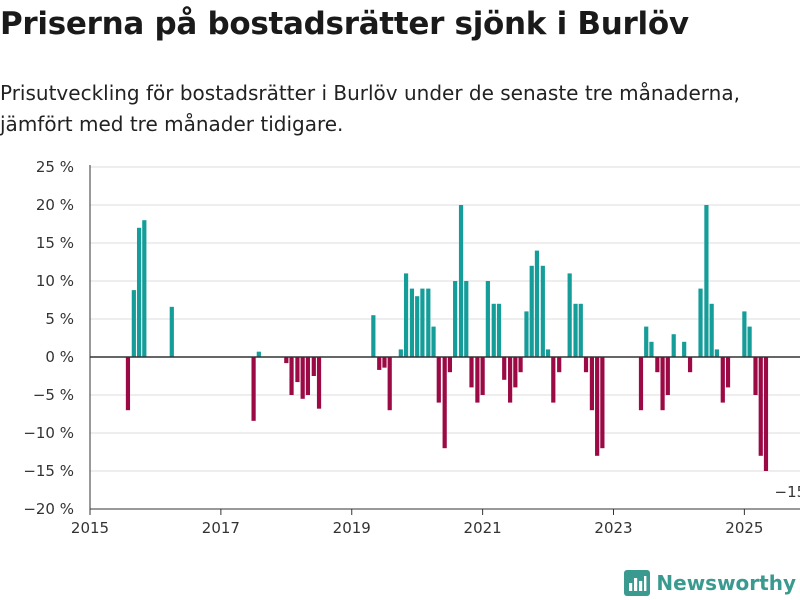 The image size is (800, 600). I want to click on y-tick-label: −20 %, so click(48, 509).